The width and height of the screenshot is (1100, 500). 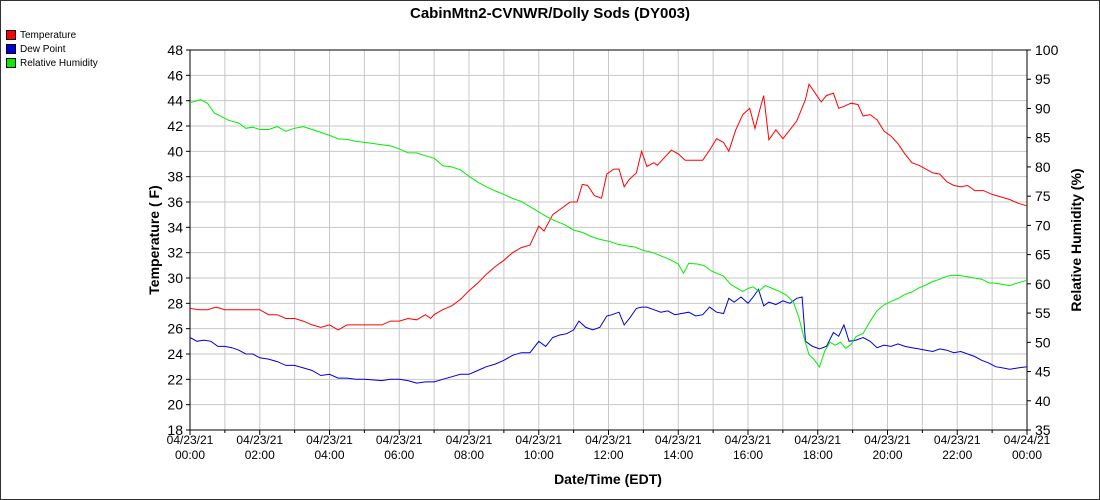 I want to click on y2-tick-label: 40, so click(x=1043, y=401).